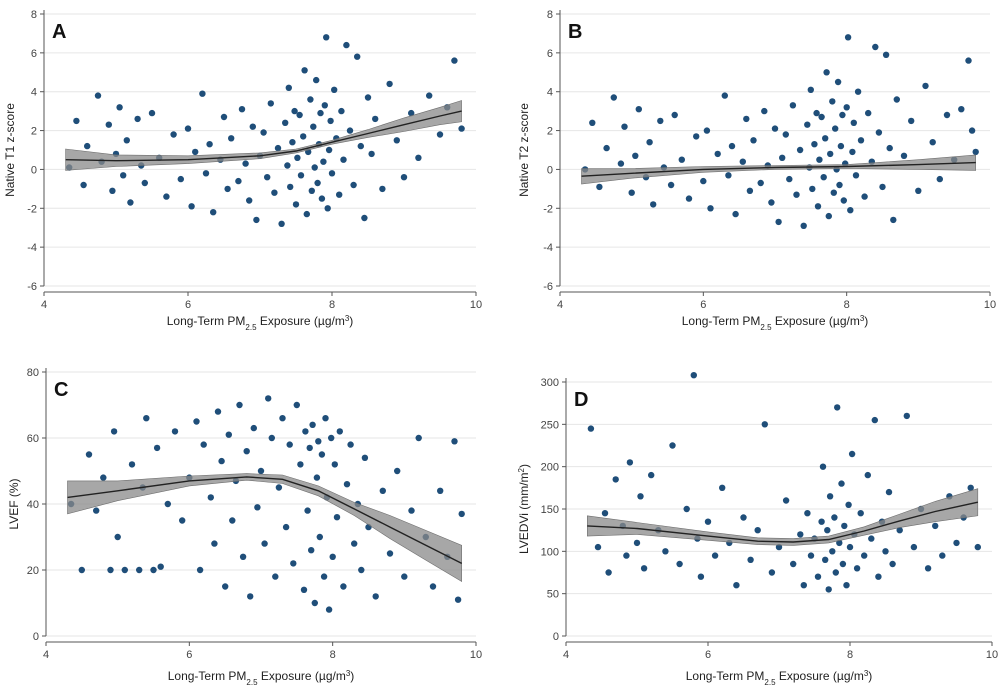  What do you see at coordinates (866, 673) in the screenshot?
I see `axis-title-part: 3` at bounding box center [866, 673].